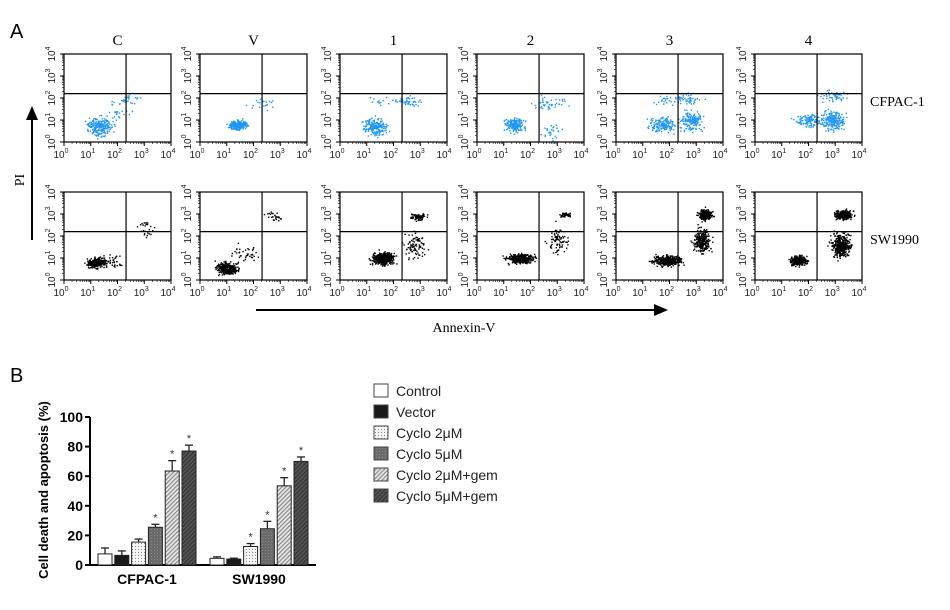 This screenshot has height=610, width=950. Describe the element at coordinates (343, 289) in the screenshot. I see `tick-exponent: 0` at that location.